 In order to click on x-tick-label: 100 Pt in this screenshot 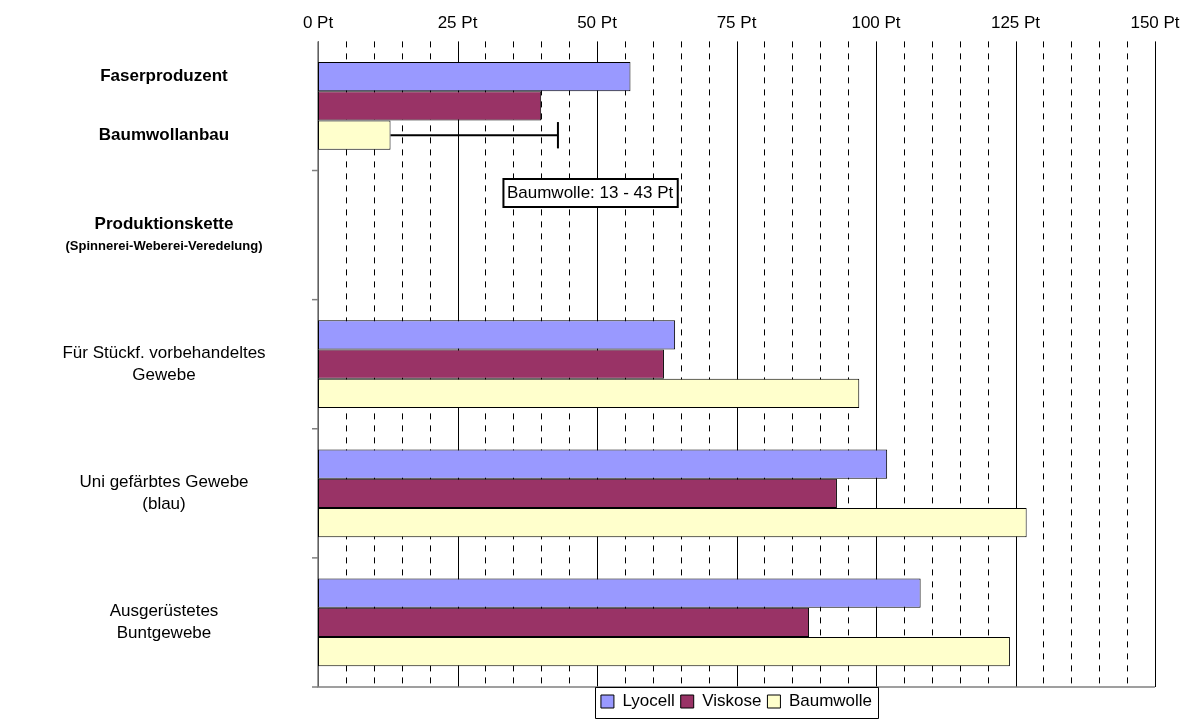, I will do `click(876, 22)`.